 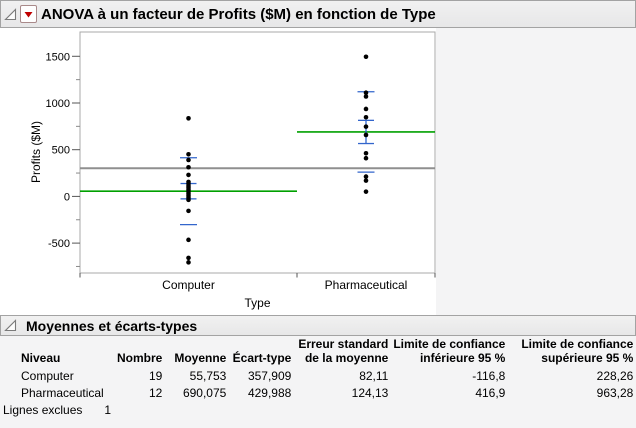 I want to click on stat-value-cell: 429,988, so click(x=269, y=392).